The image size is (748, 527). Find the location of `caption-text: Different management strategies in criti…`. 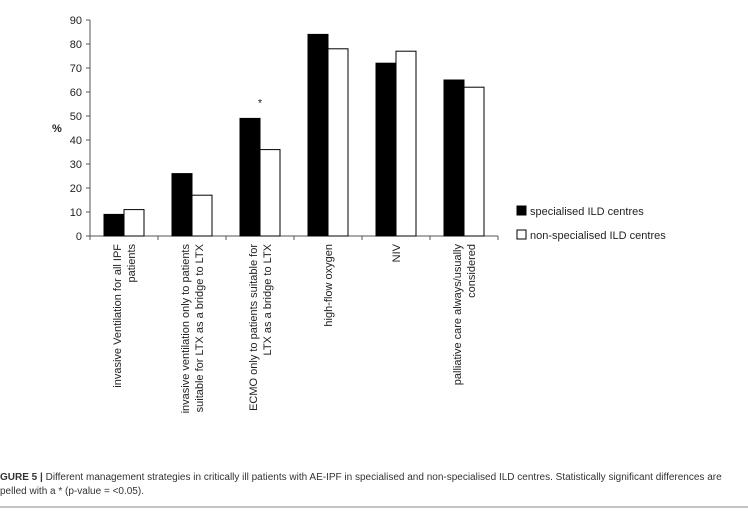

caption-text: Different management strategies in criti… is located at coordinates (384, 477).